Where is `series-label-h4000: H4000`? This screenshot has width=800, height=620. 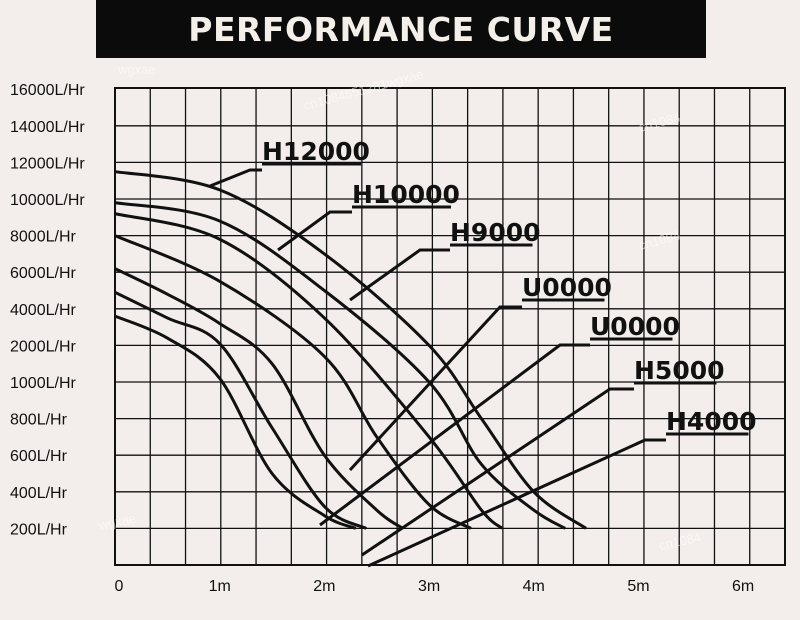
series-label-h4000: H4000 is located at coordinates (711, 421).